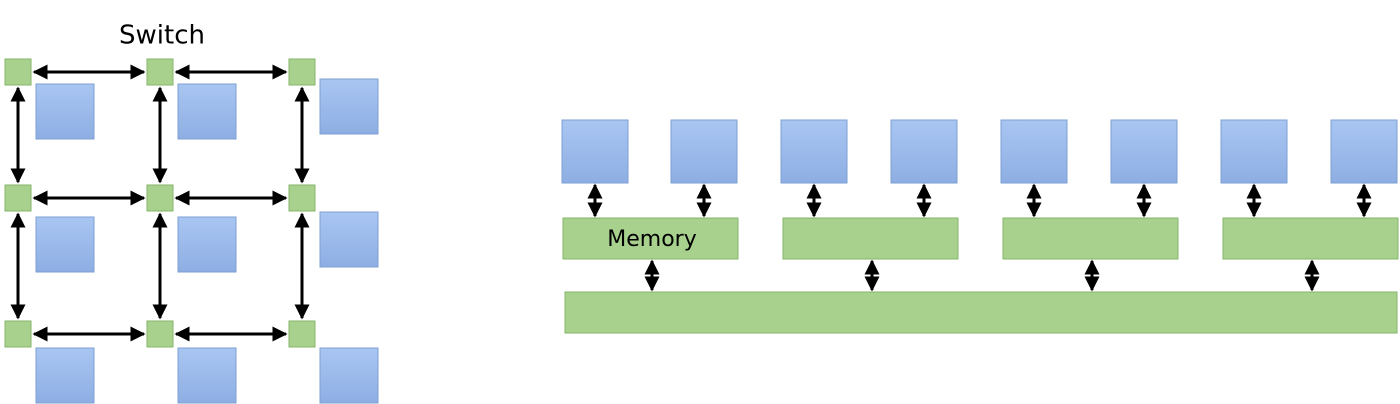  What do you see at coordinates (981, 312) in the screenshot?
I see `interconnect-bus` at bounding box center [981, 312].